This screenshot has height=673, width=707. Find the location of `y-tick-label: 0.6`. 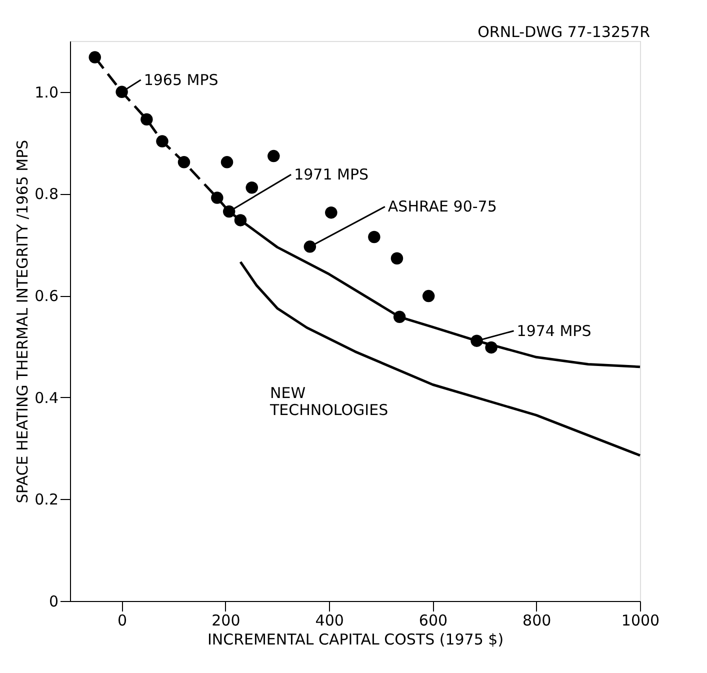

y-tick-label: 0.6 is located at coordinates (46, 296).